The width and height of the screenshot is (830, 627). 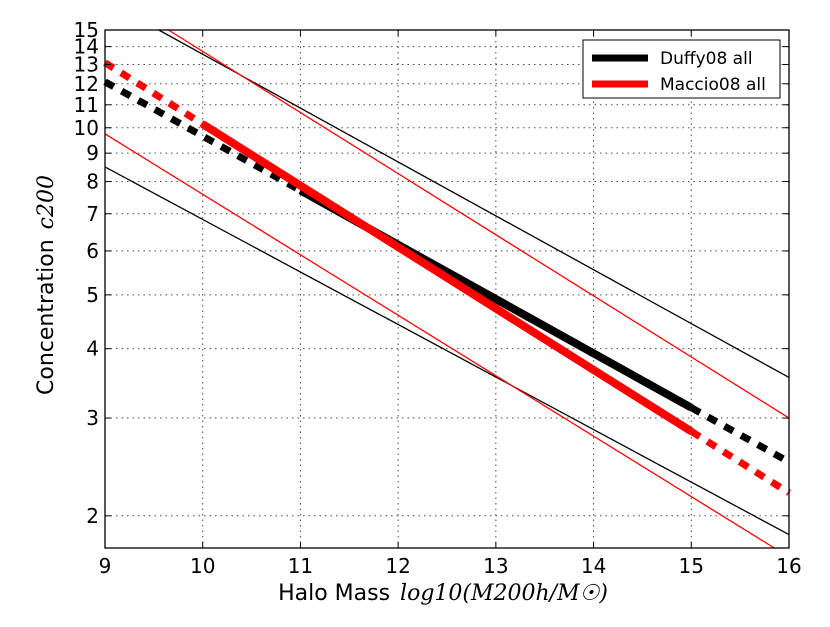 What do you see at coordinates (86, 105) in the screenshot?
I see `y-tick-label: 11` at bounding box center [86, 105].